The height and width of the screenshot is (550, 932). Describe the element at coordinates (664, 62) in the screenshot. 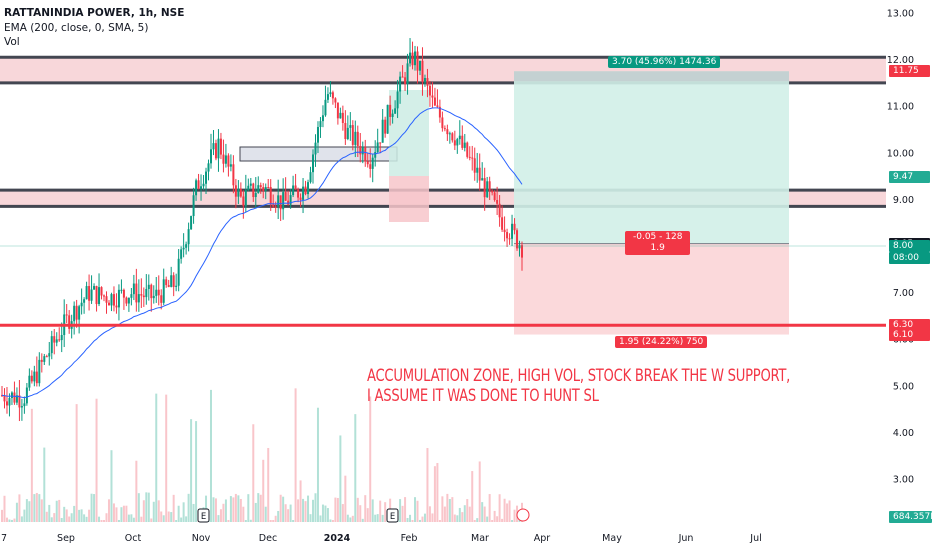

I see `target-label: 3.70 (45.96%) 1474.36` at that location.